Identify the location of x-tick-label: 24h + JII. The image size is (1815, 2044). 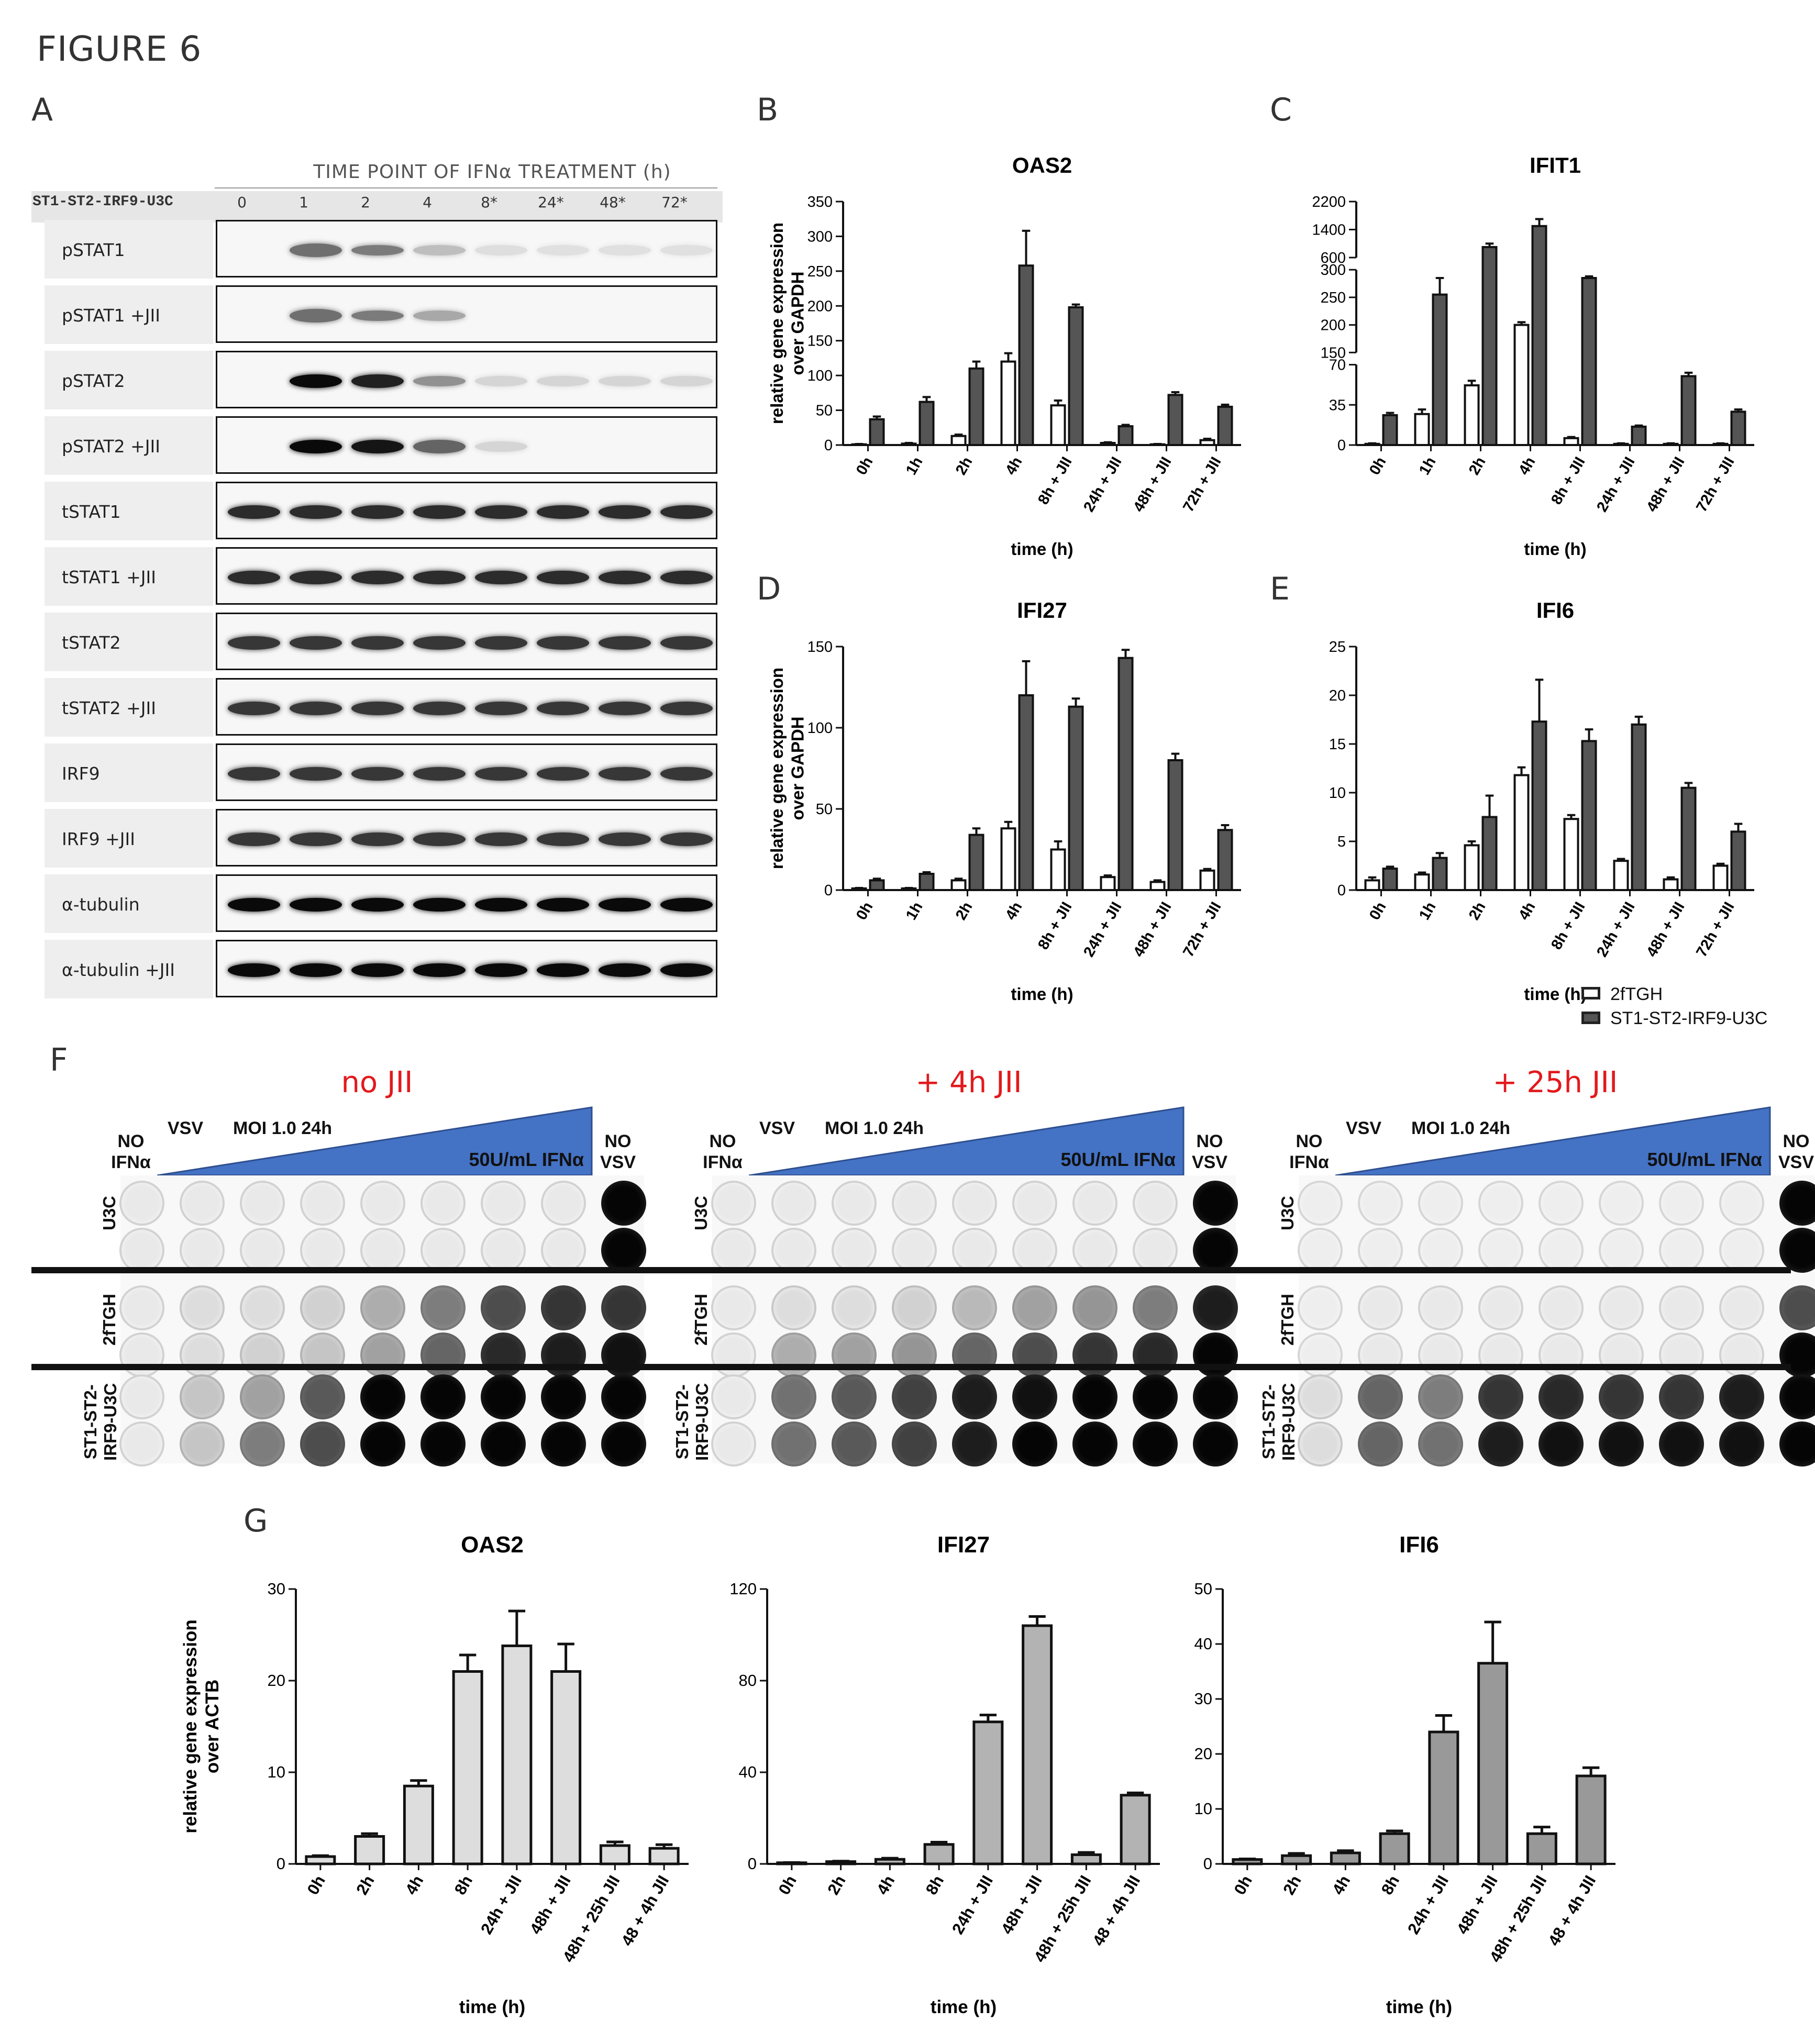
(973, 1904).